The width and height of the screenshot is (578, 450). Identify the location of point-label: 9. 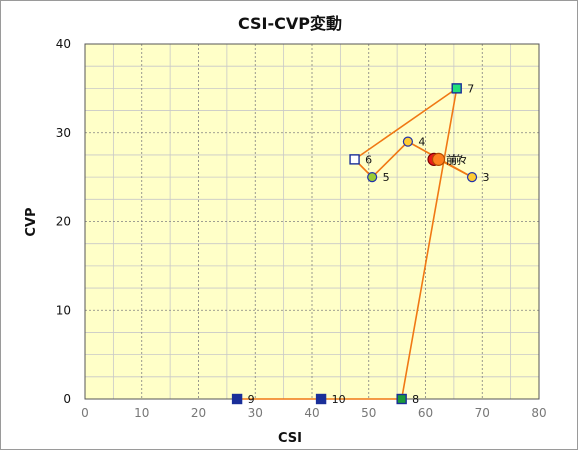
(251, 399).